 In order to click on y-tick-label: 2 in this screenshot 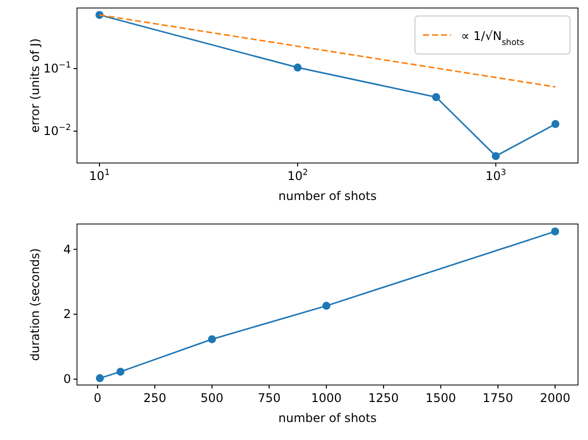, I will do `click(67, 314)`.